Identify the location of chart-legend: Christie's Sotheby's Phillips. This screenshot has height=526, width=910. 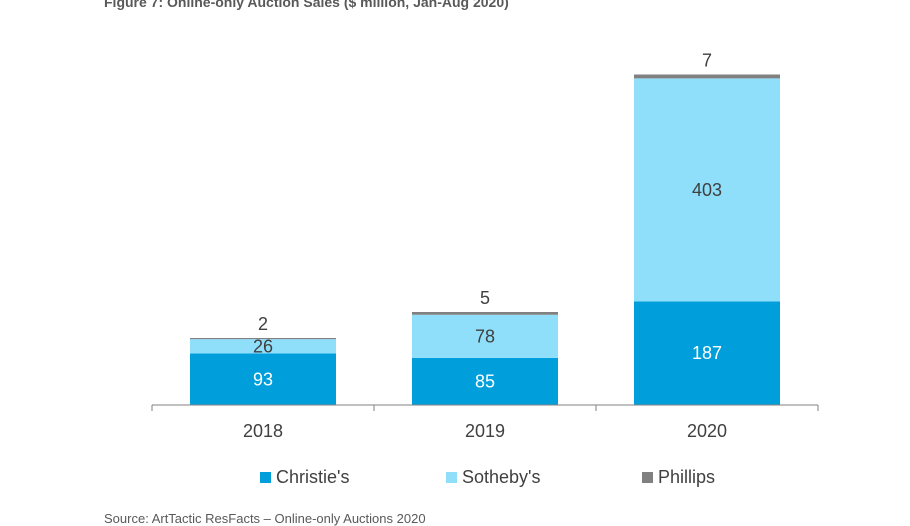
(455, 479).